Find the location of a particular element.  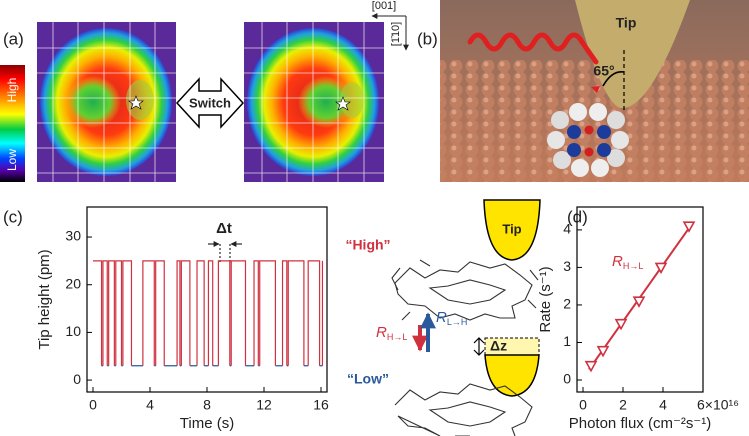

trace is located at coordinates (208, 313).